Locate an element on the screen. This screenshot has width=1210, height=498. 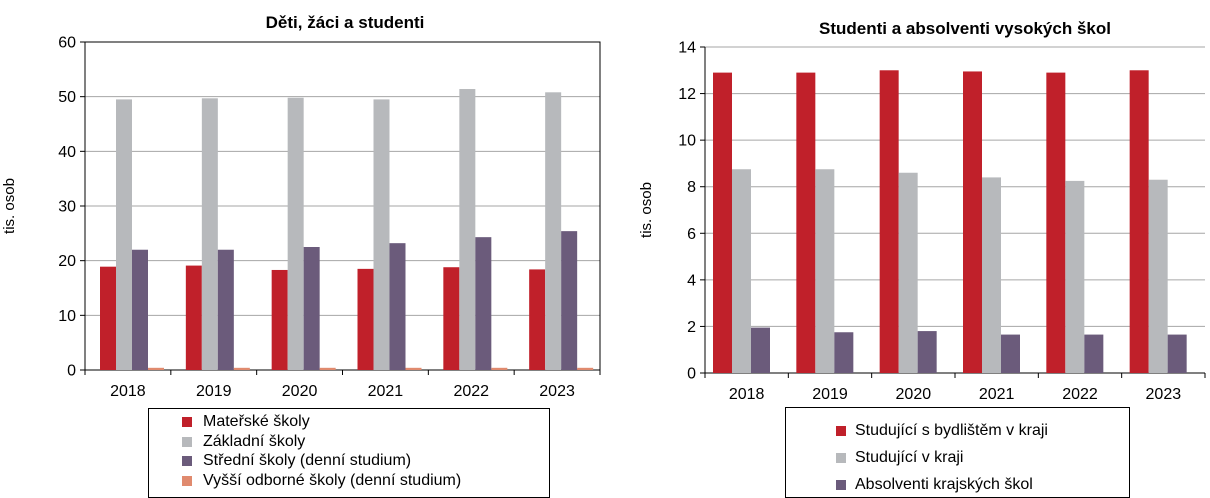
chart-left-bar-3-2021 is located at coordinates (397, 306).